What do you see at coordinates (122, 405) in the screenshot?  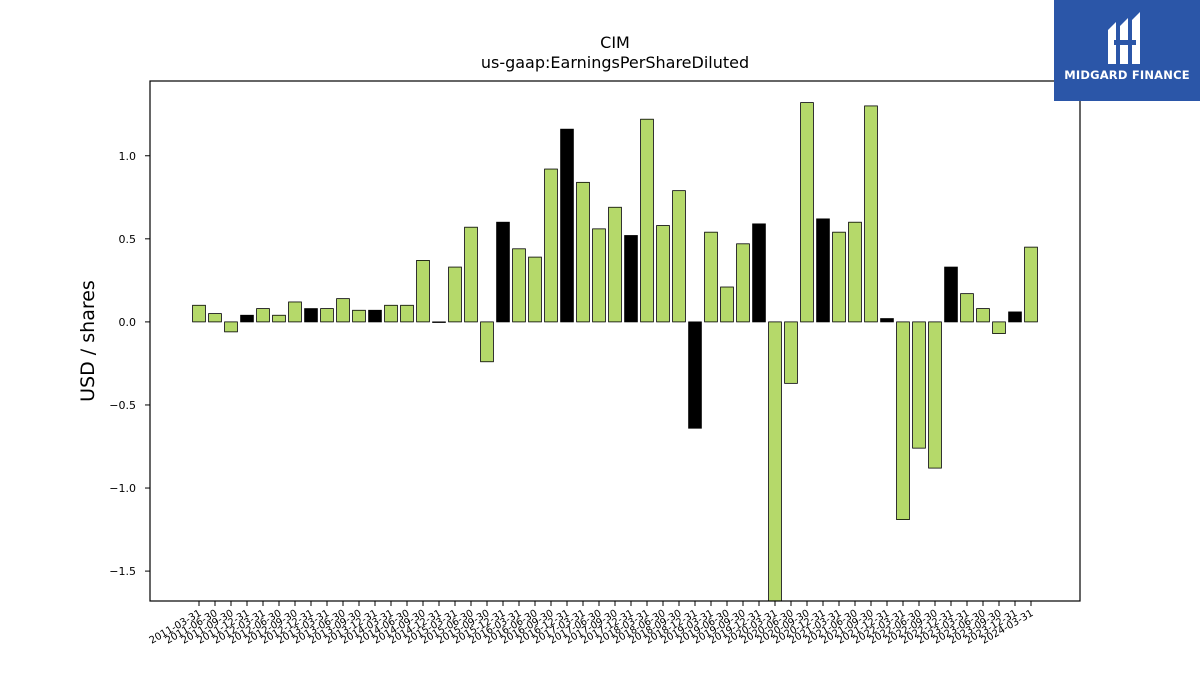 I see `y-tick-label: −0.5` at bounding box center [122, 405].